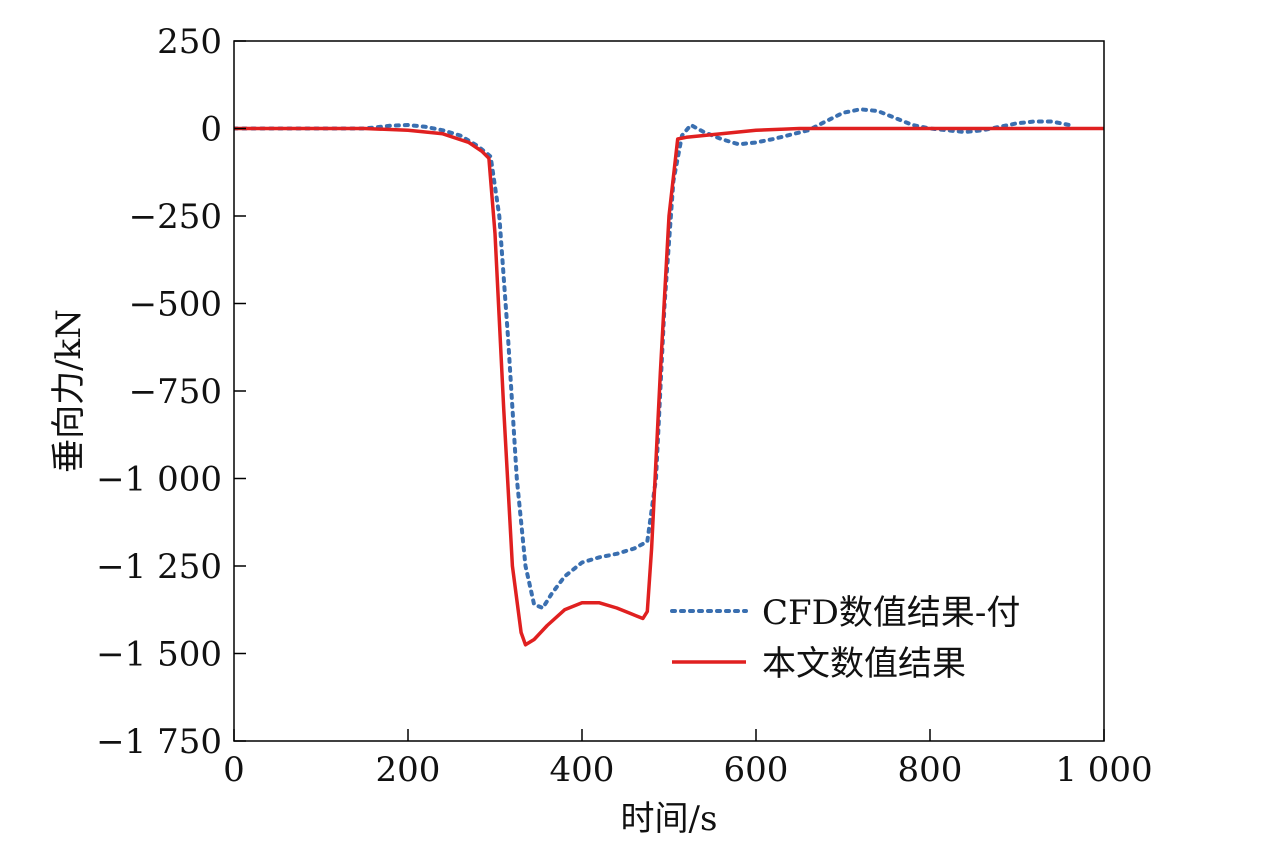 Image resolution: width=1276 pixels, height=841 pixels. What do you see at coordinates (669, 819) in the screenshot?
I see `x-axis-label: 时间/s` at bounding box center [669, 819].